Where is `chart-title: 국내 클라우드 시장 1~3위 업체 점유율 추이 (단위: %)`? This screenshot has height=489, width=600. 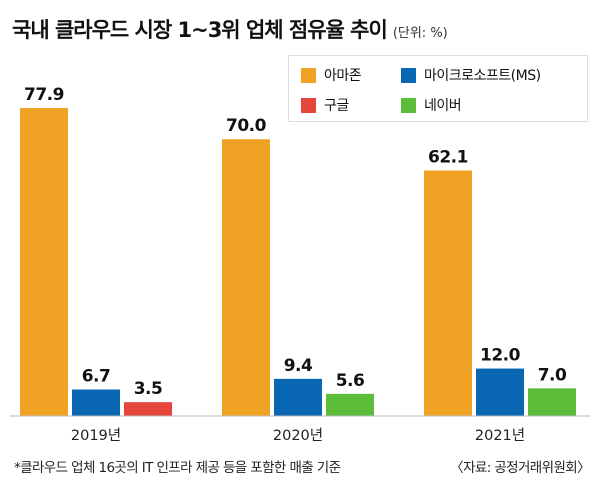
chart-title: 국내 클라우드 시장 1~3위 업체 점유율 추이 (단위: %) is located at coordinates (230, 30).